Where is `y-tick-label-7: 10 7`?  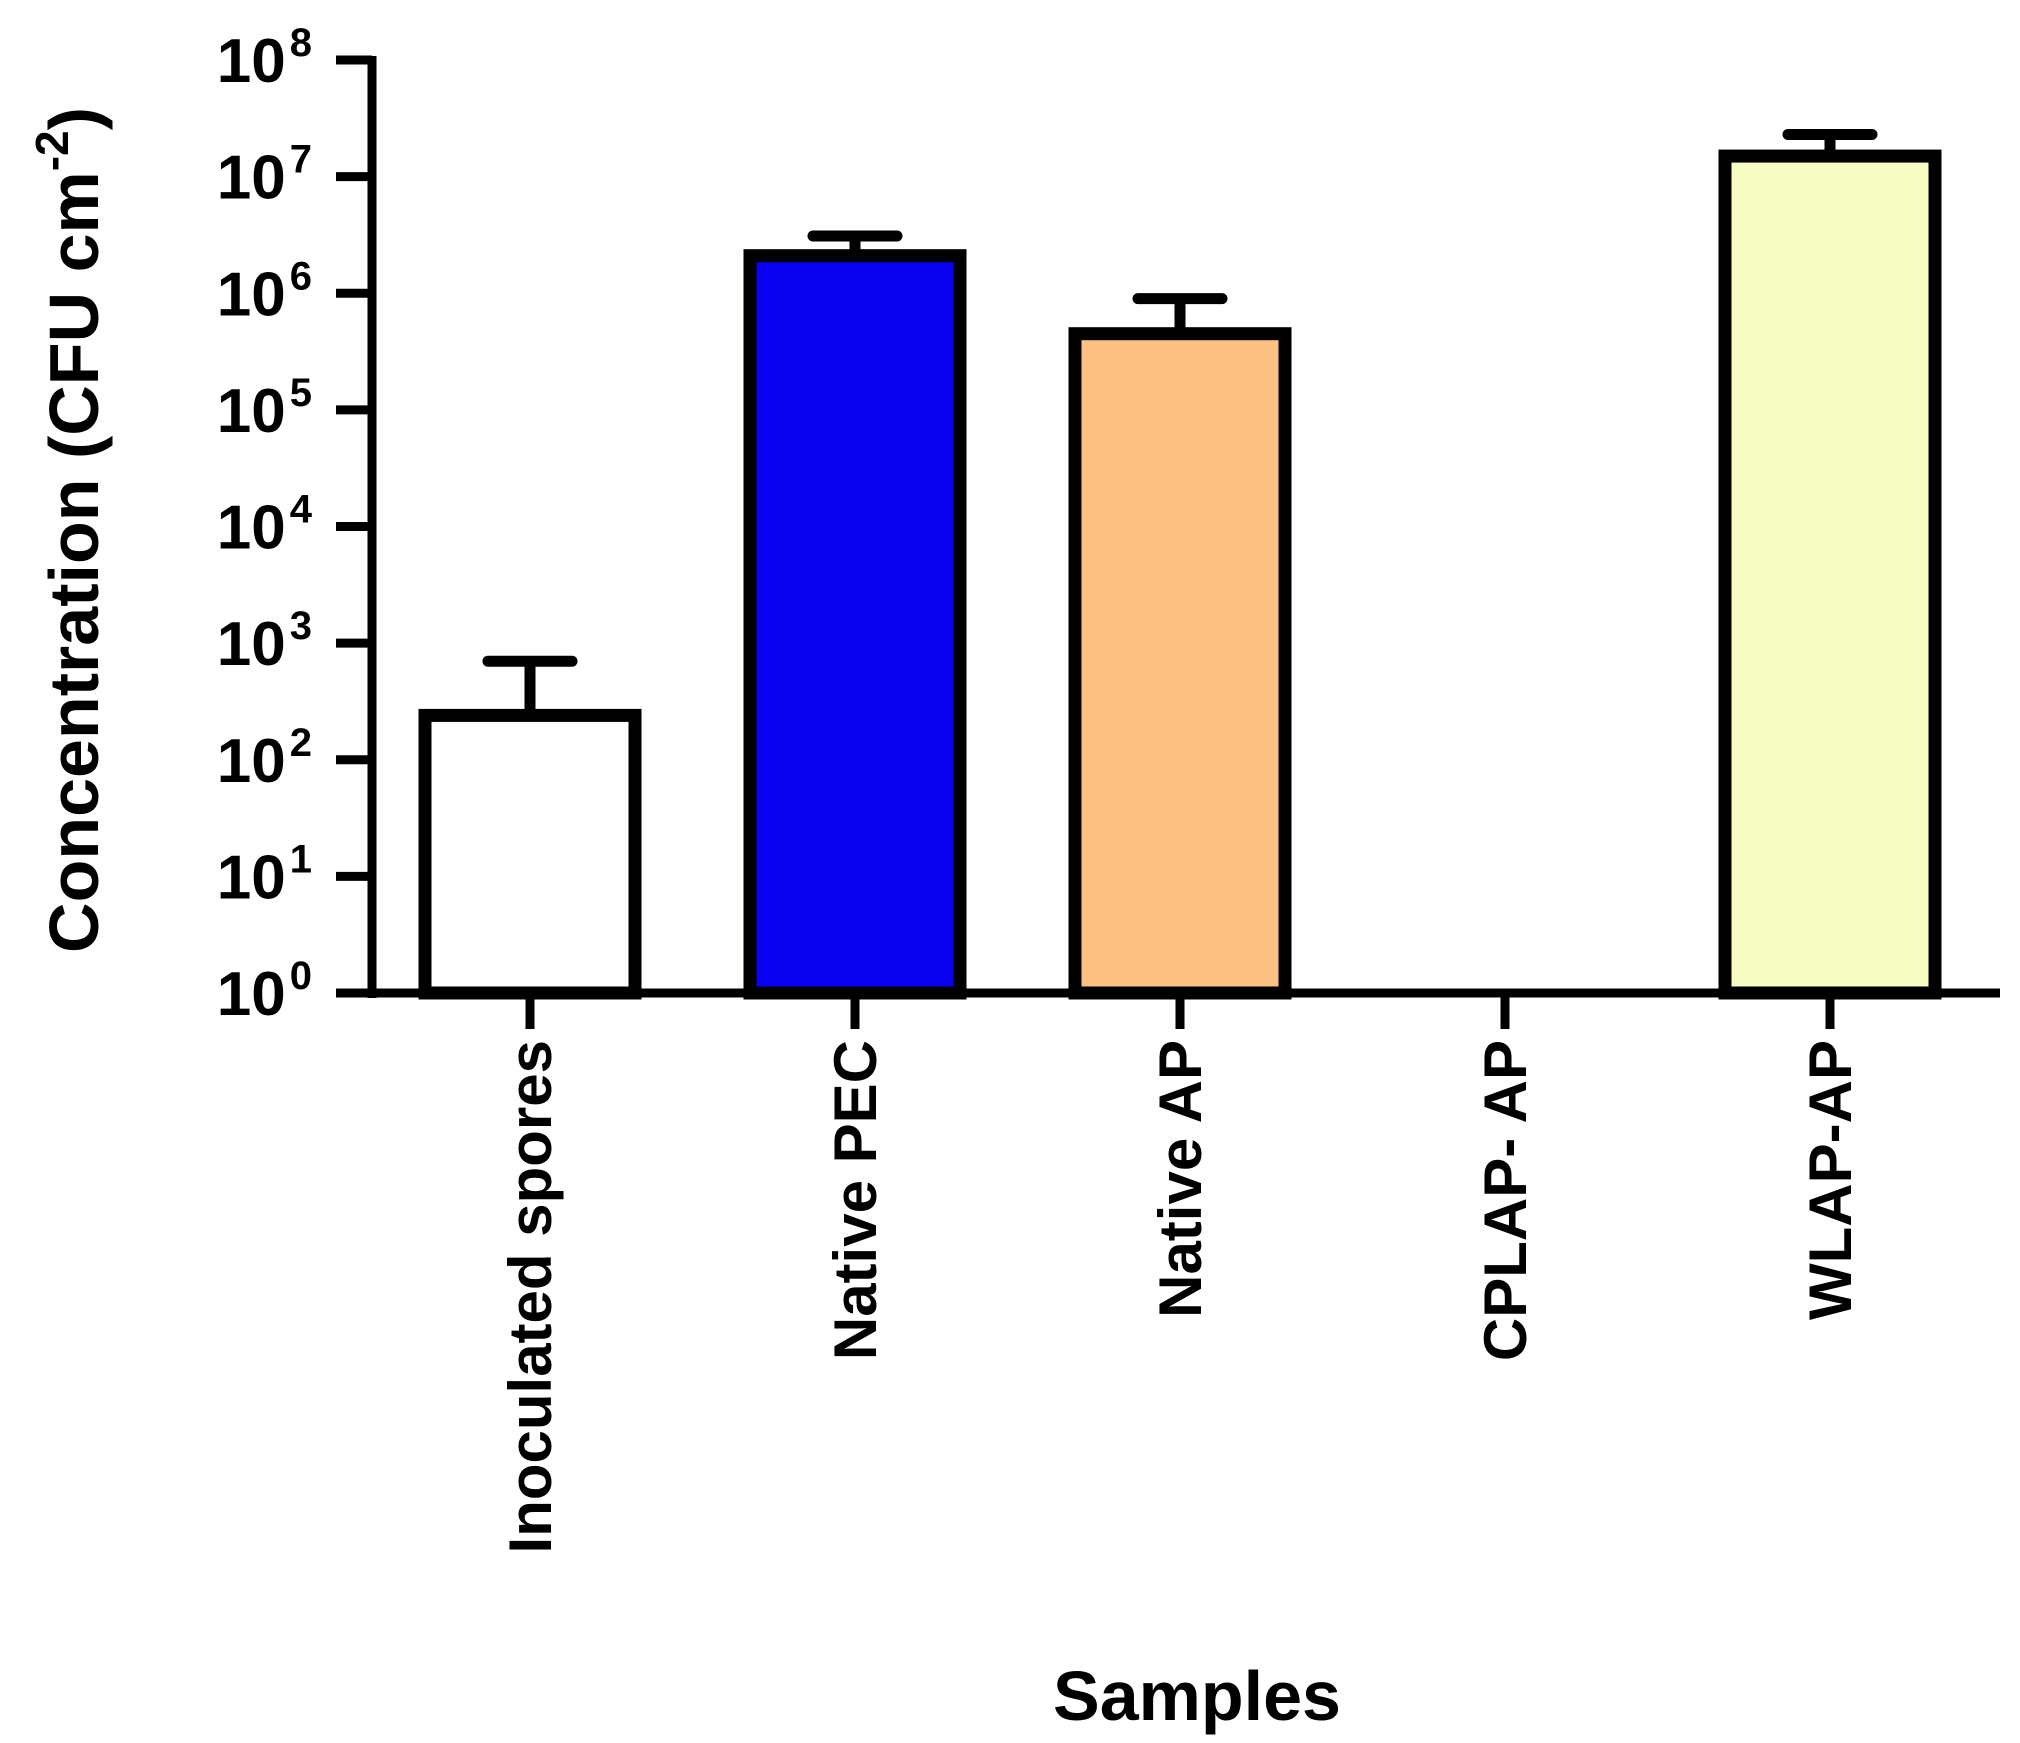 y-tick-label-7: 10 7 is located at coordinates (264, 175).